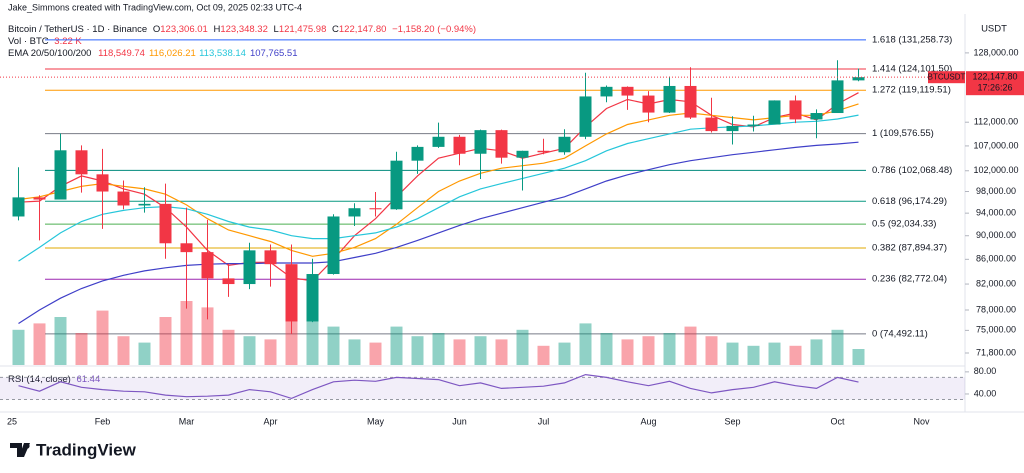  I want to click on logo-text: TradingView, so click(86, 449).